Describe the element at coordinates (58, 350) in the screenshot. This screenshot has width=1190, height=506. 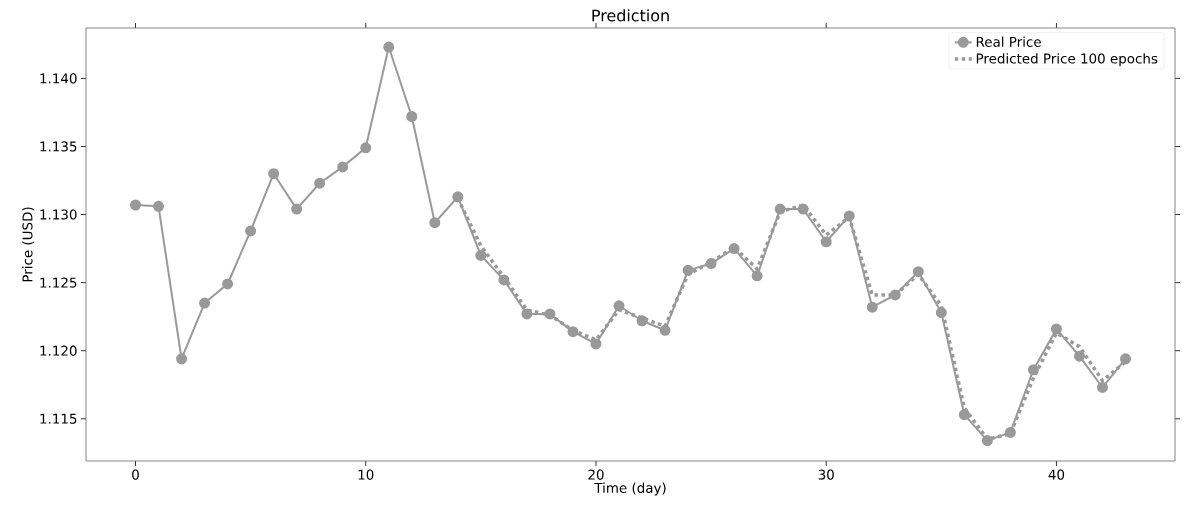
I see `y-tick-label: 1.120` at that location.